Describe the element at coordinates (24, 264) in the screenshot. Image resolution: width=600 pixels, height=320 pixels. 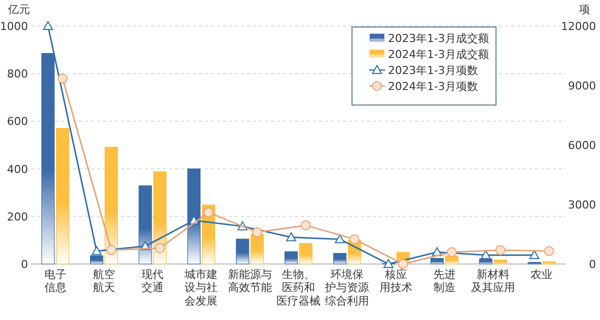
I see `y-tick-label: 0` at that location.